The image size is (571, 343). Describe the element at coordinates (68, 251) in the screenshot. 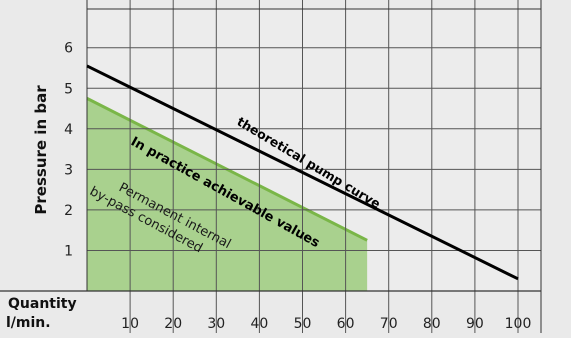

I see `y-tick-label: 1` at that location.